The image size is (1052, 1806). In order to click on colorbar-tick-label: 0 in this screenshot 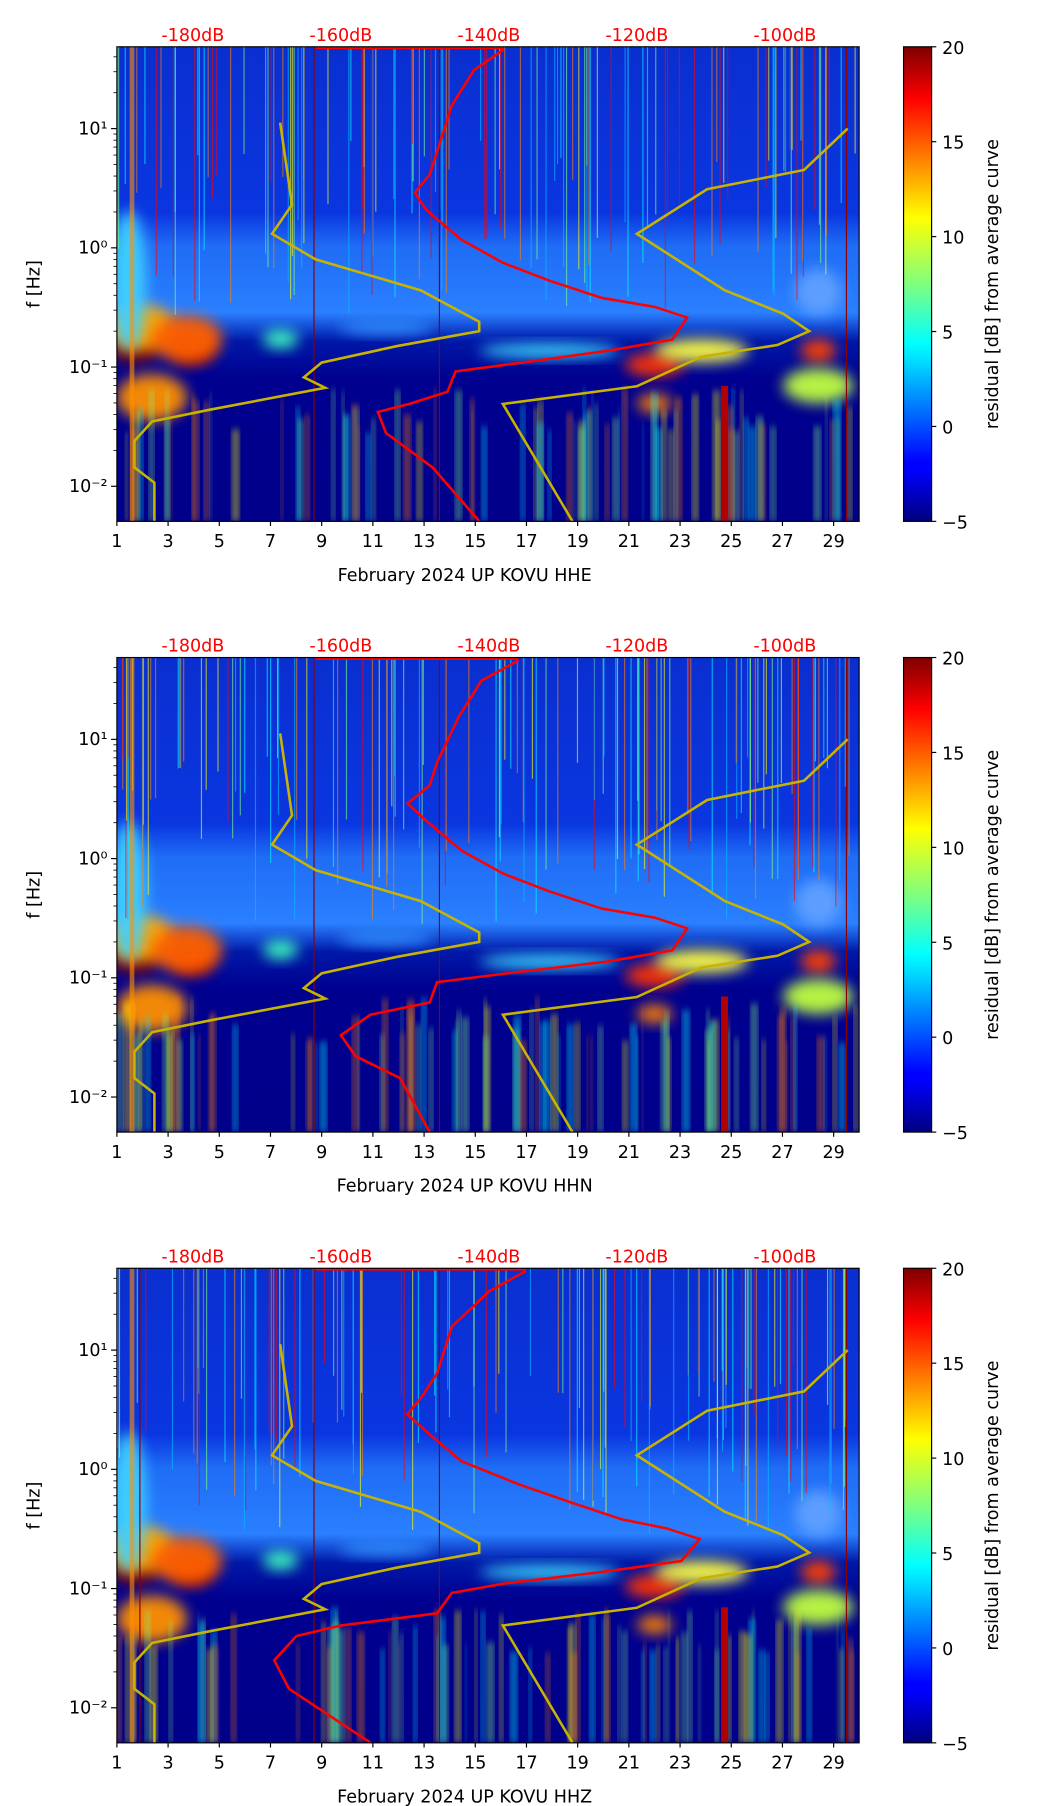, I will do `click(947, 1650)`.